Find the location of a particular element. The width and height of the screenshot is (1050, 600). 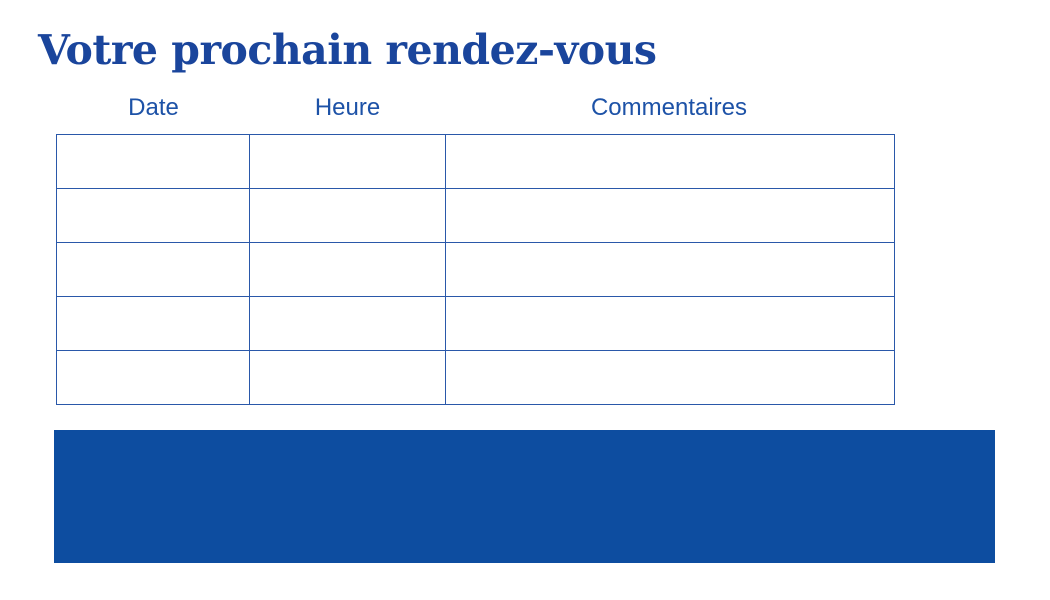

column-header-heure: Heure is located at coordinates (347, 107).